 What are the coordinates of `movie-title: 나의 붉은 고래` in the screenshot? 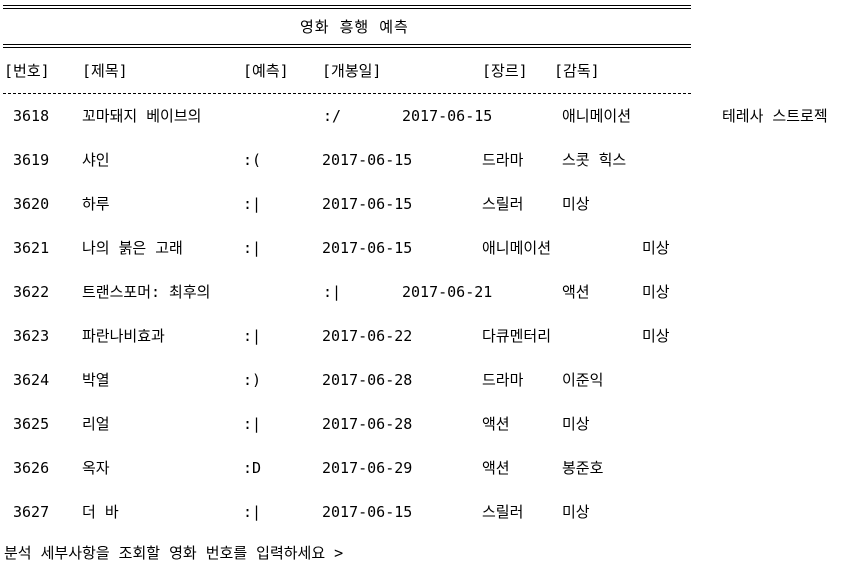 It's located at (132, 248).